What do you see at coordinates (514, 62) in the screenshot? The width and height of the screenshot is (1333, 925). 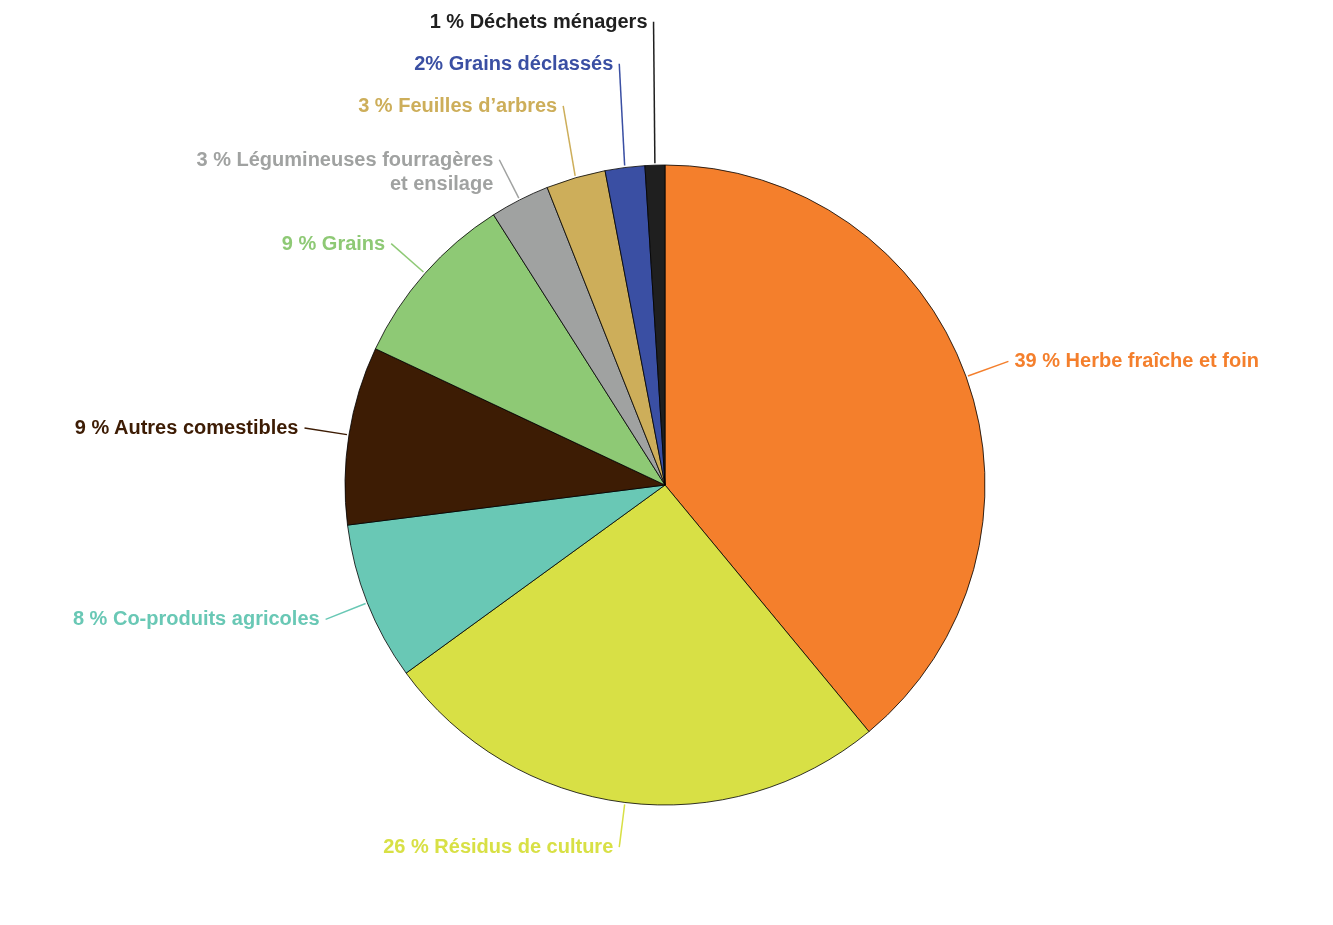 I see `slice-label: 2% Grains déclassés` at bounding box center [514, 62].